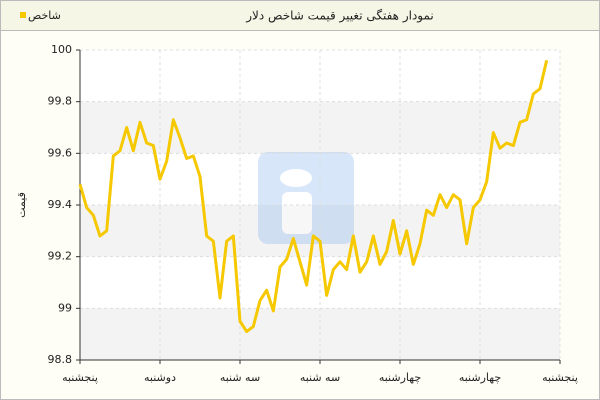  Describe the element at coordinates (61, 49) in the screenshot. I see `y-tick-label: 100` at that location.